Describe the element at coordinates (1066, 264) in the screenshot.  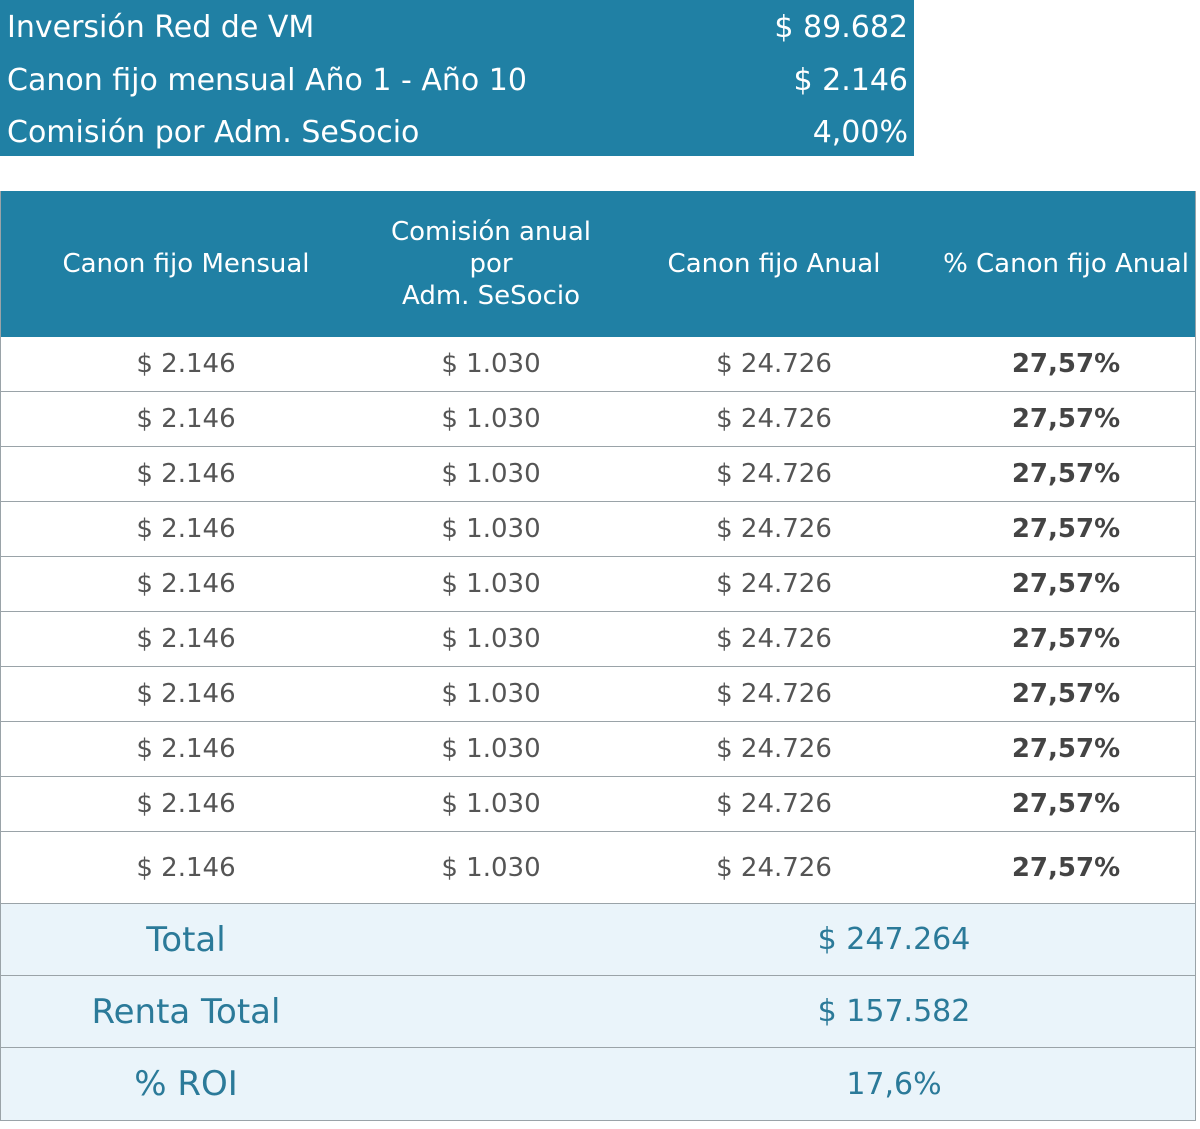
I see `header-annual-fee-percent: % Canon fijo Anual` at that location.